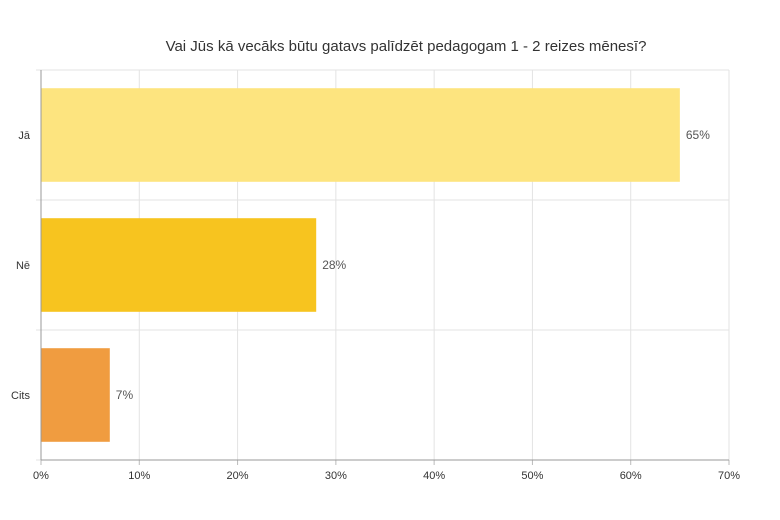 The height and width of the screenshot is (520, 780). What do you see at coordinates (139, 476) in the screenshot?
I see `x-tick-label: 10%` at bounding box center [139, 476].